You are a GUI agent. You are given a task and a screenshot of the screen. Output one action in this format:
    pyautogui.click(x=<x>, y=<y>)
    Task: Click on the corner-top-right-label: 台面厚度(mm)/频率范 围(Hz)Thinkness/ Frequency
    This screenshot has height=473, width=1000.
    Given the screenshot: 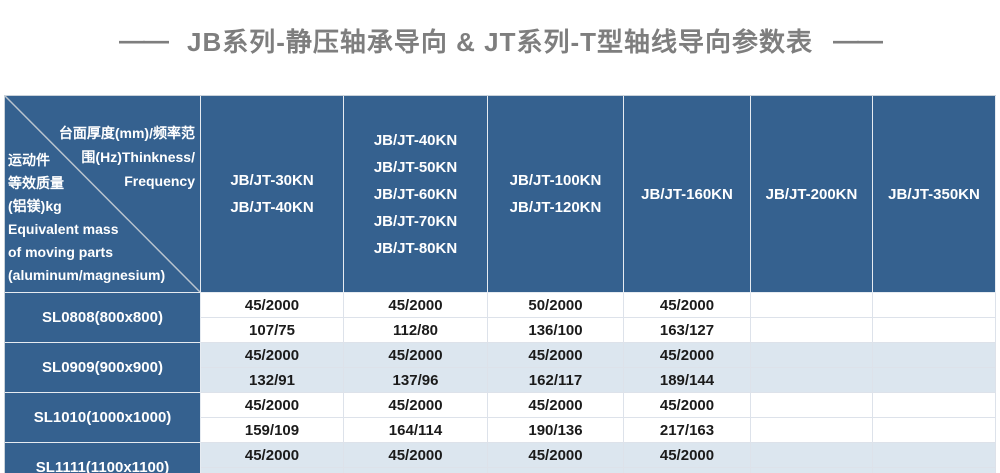 What is the action you would take?
    pyautogui.click(x=126, y=157)
    